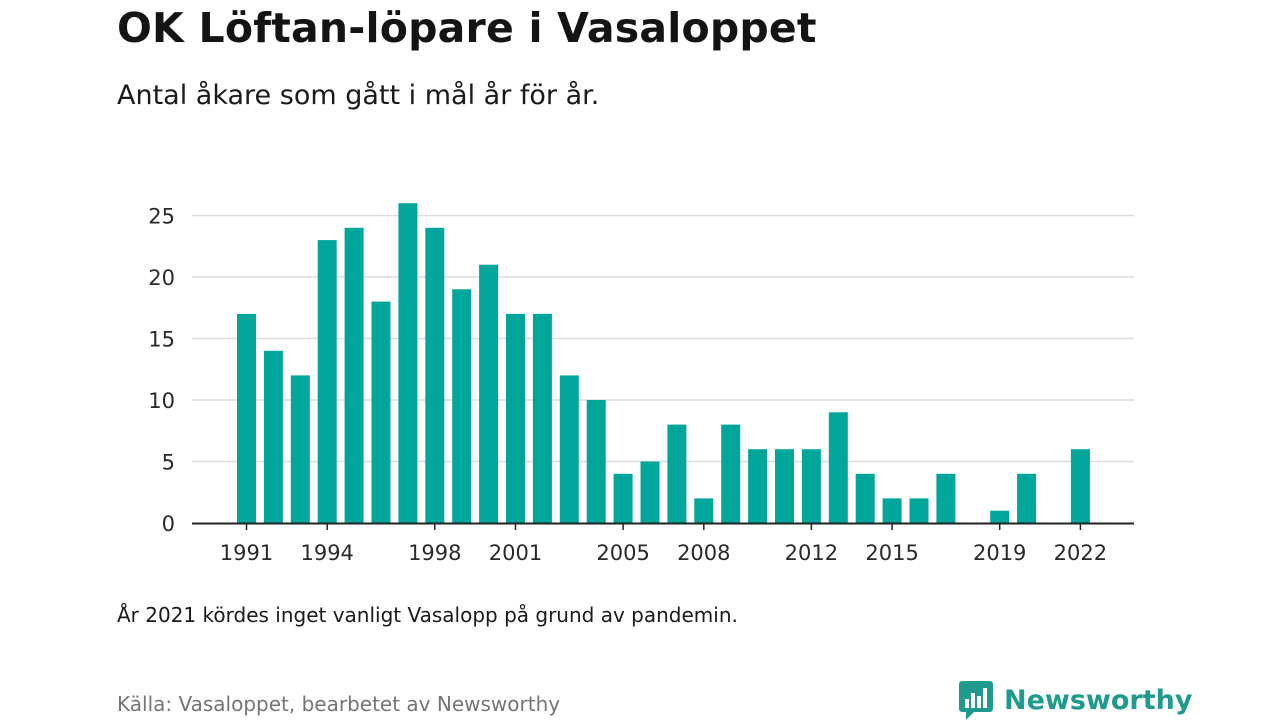 The width and height of the screenshot is (1280, 721). Describe the element at coordinates (892, 510) in the screenshot. I see `bar-2015` at that location.